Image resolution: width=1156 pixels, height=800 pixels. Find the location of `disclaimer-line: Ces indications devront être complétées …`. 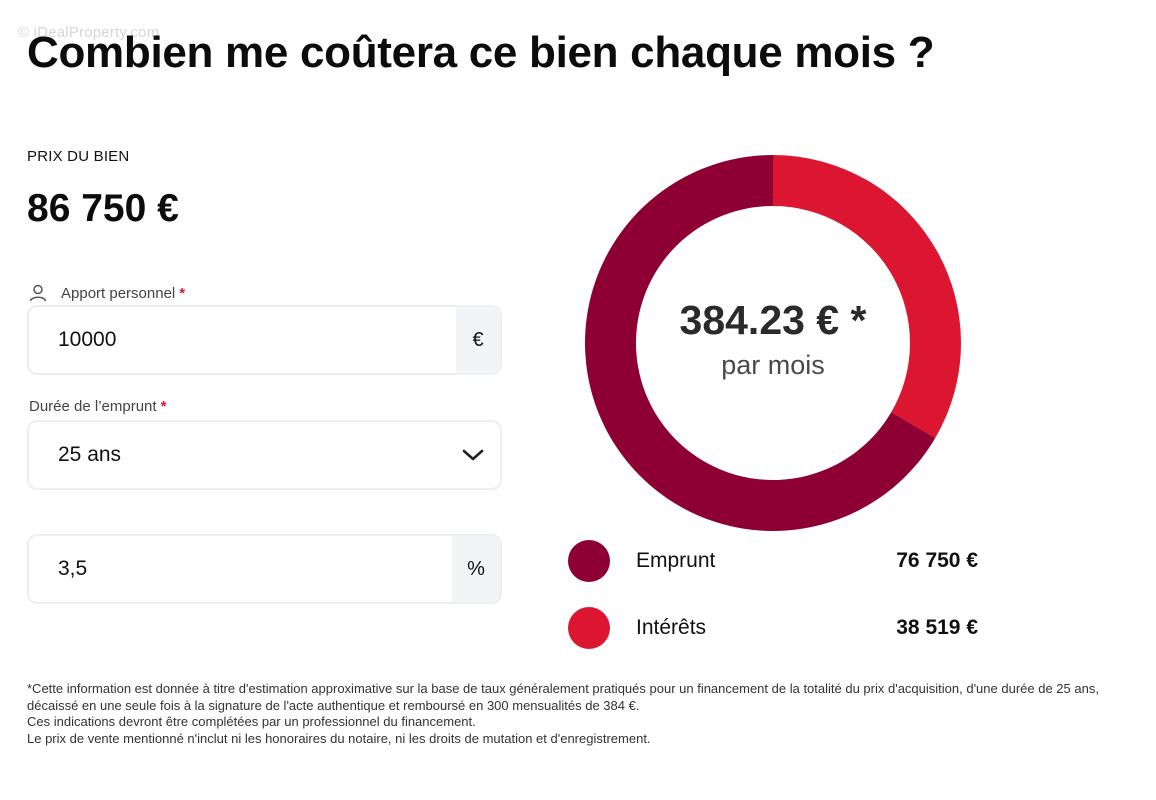

disclaimer-line: Ces indications devront être complétées … is located at coordinates (251, 721).